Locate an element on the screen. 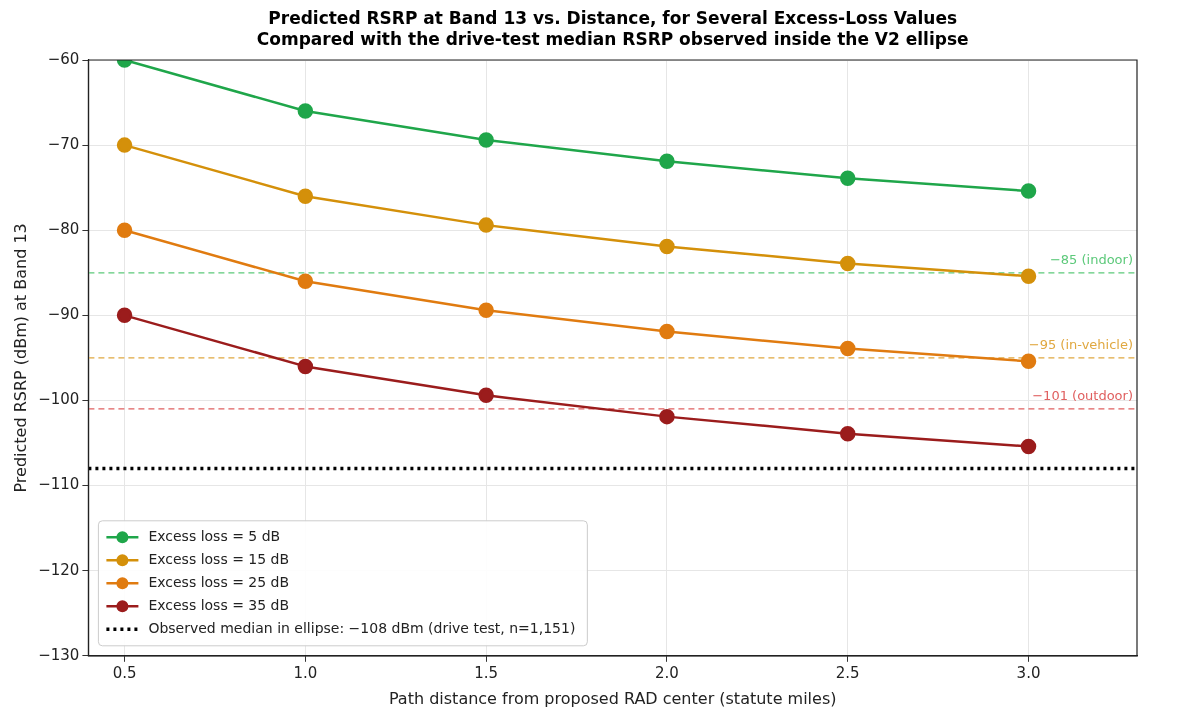  x-tick-label: 1.0 is located at coordinates (305, 672).